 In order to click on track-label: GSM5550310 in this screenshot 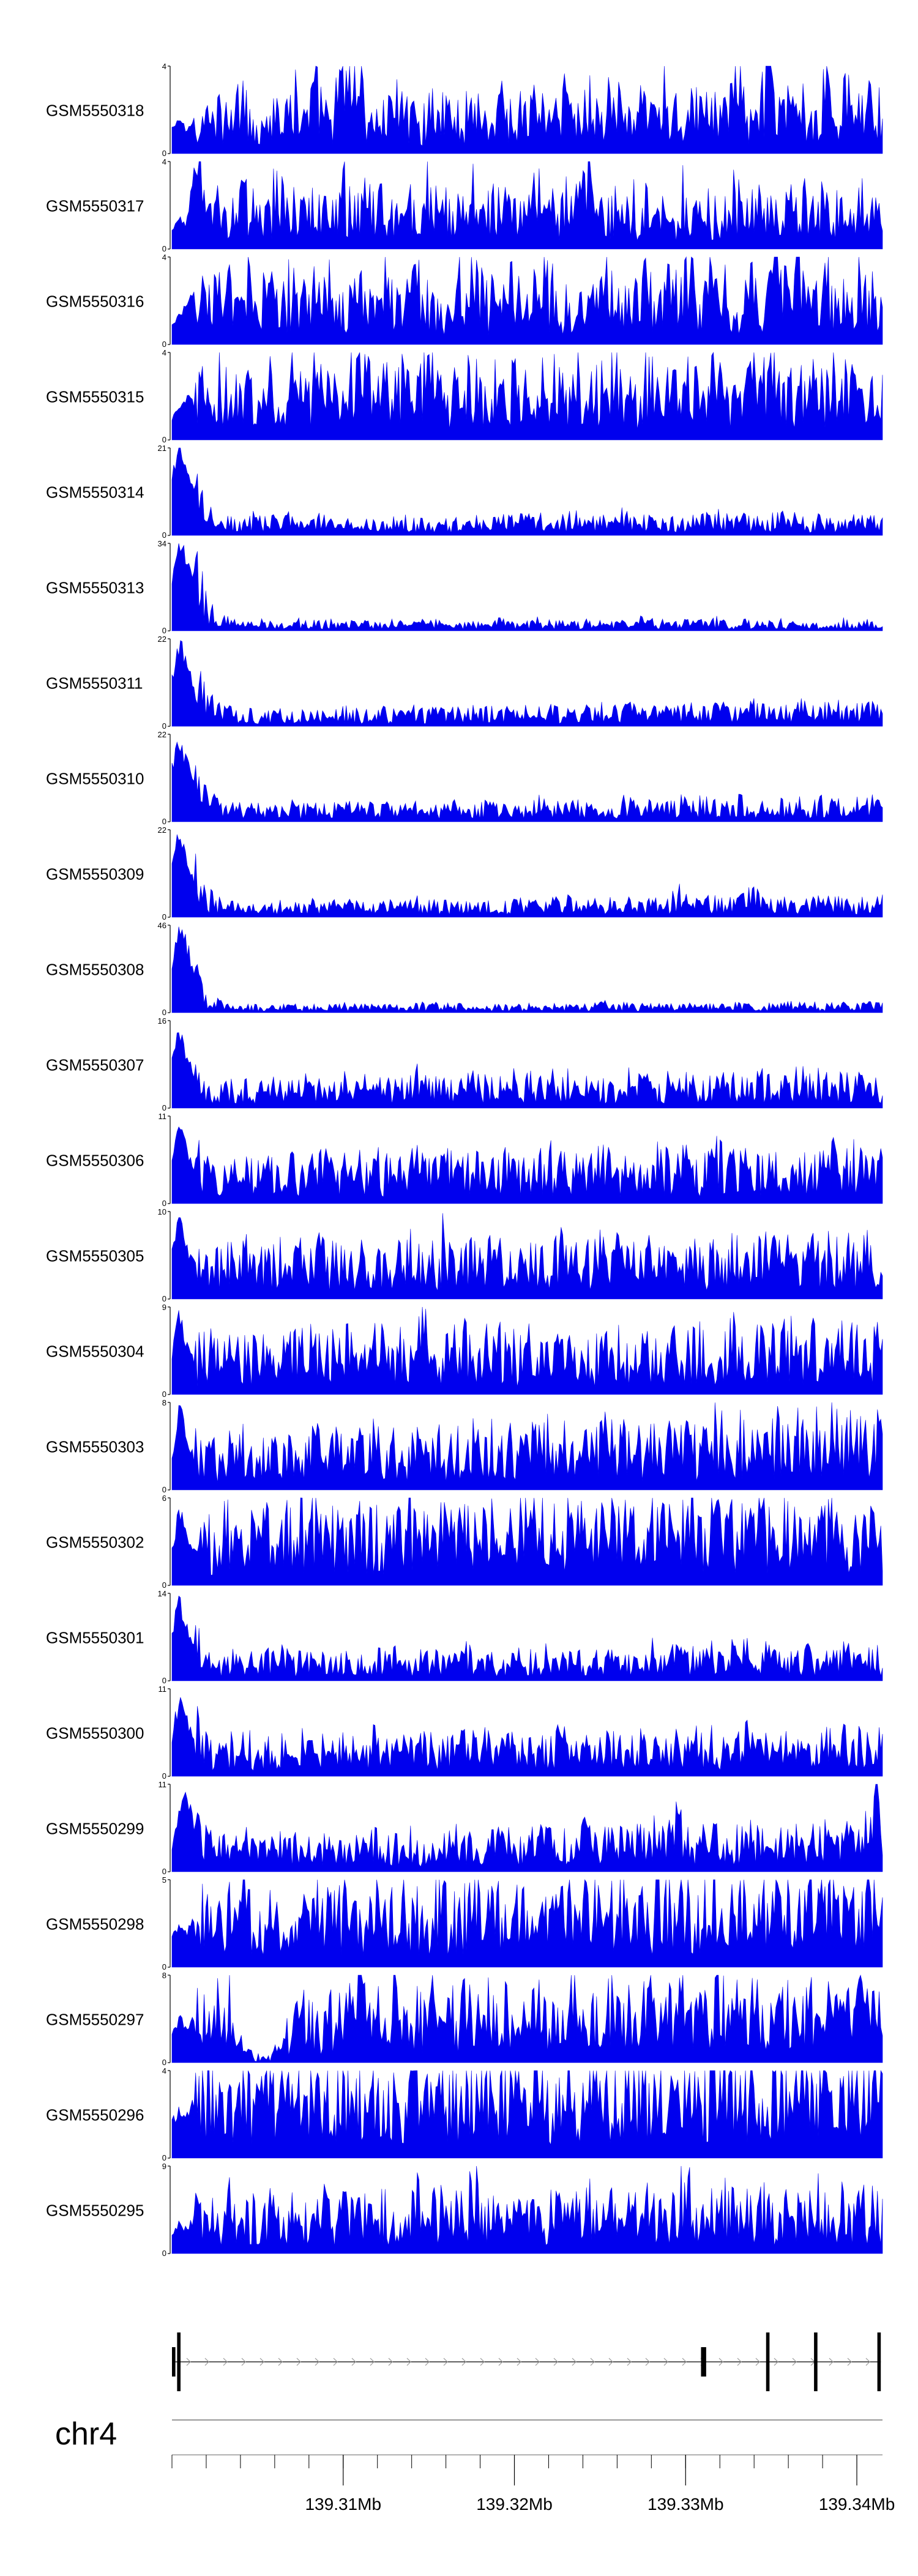, I will do `click(95, 779)`.